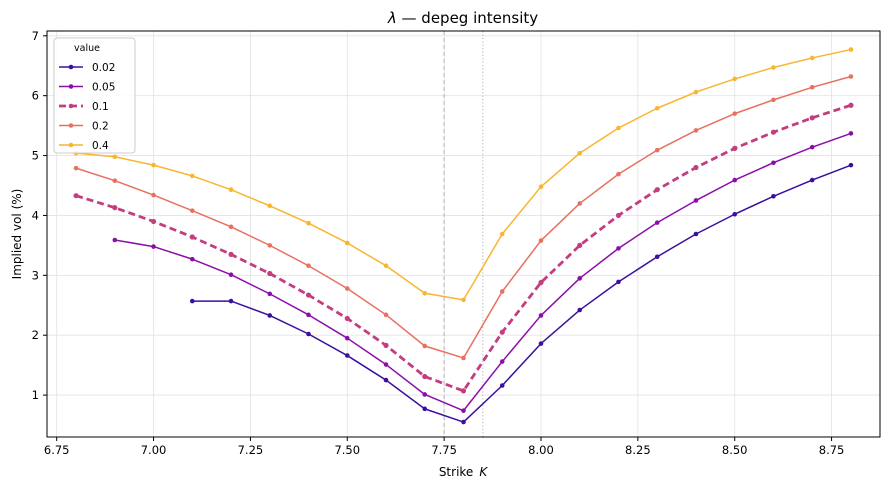 The width and height of the screenshot is (890, 490). I want to click on x-tick-label: 8.25, so click(638, 450).